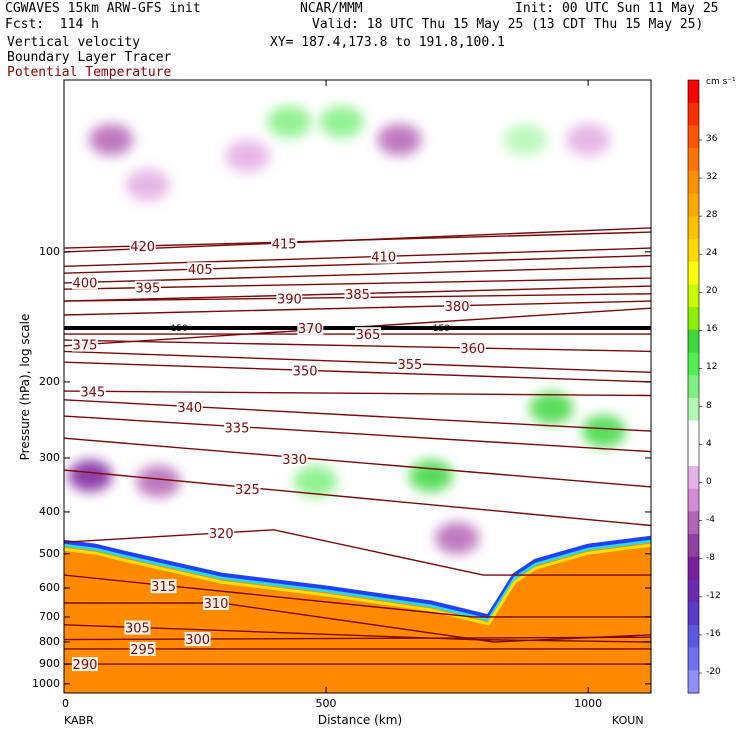 The image size is (740, 740). I want to click on tropopause-label: 150, so click(179, 329).